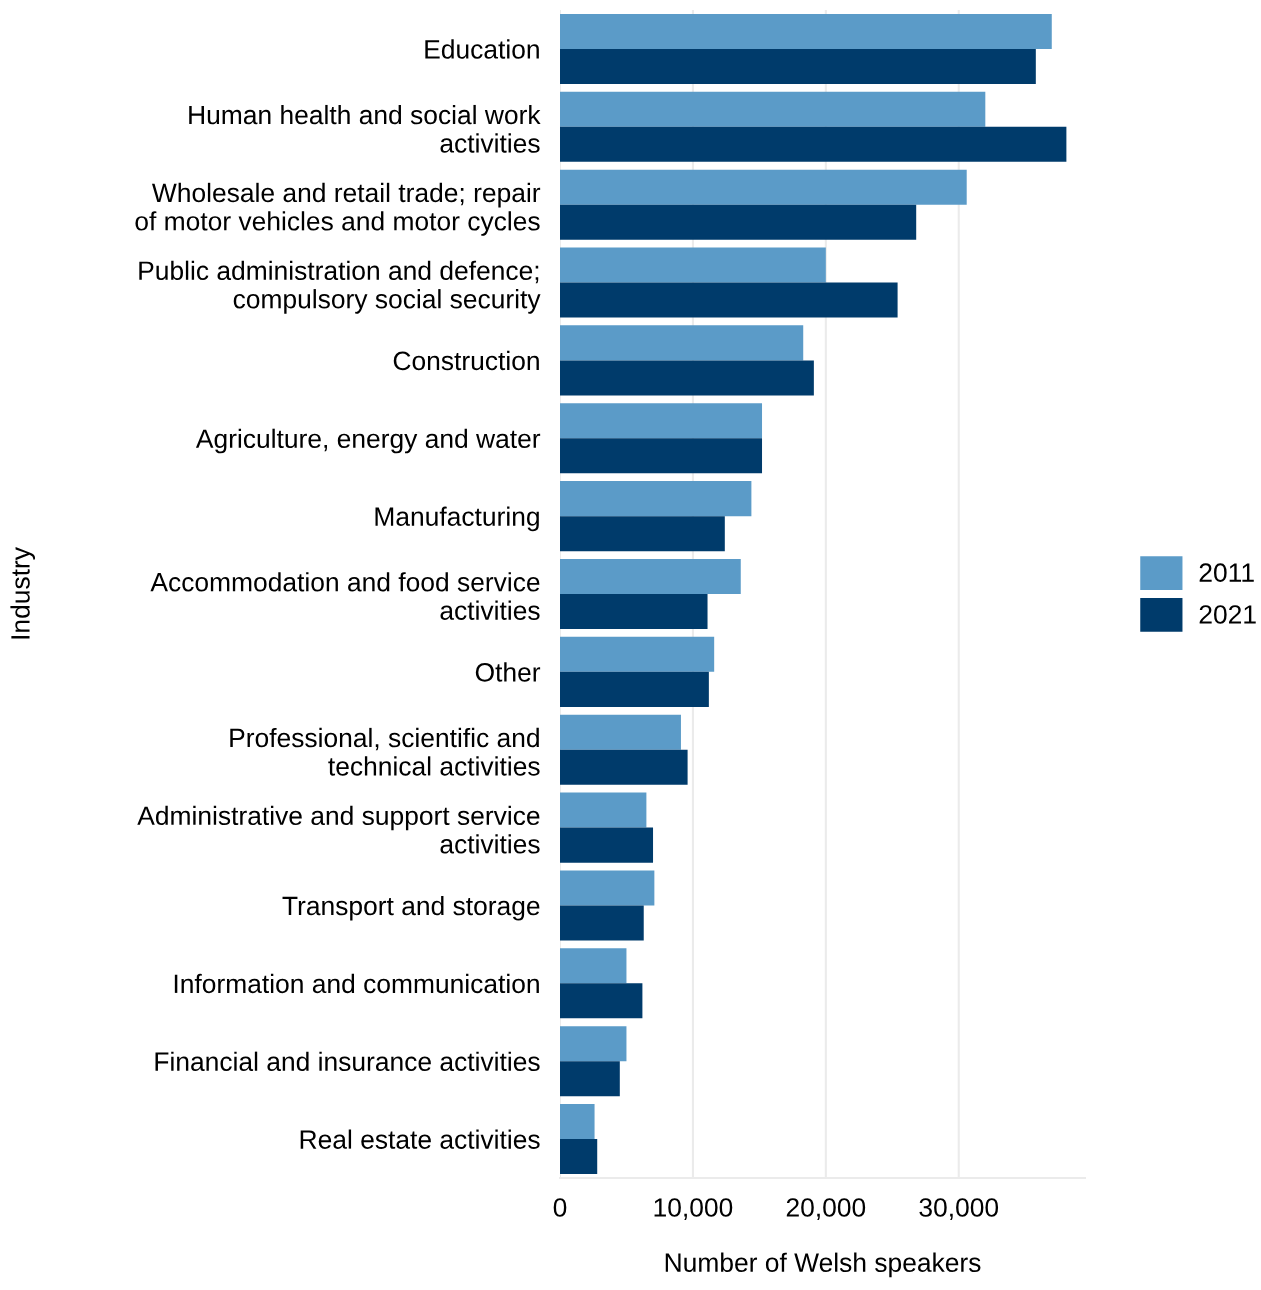 The image size is (1261, 1290). What do you see at coordinates (338, 829) in the screenshot?
I see `y-tick-label: Administrative and support service activities` at bounding box center [338, 829].